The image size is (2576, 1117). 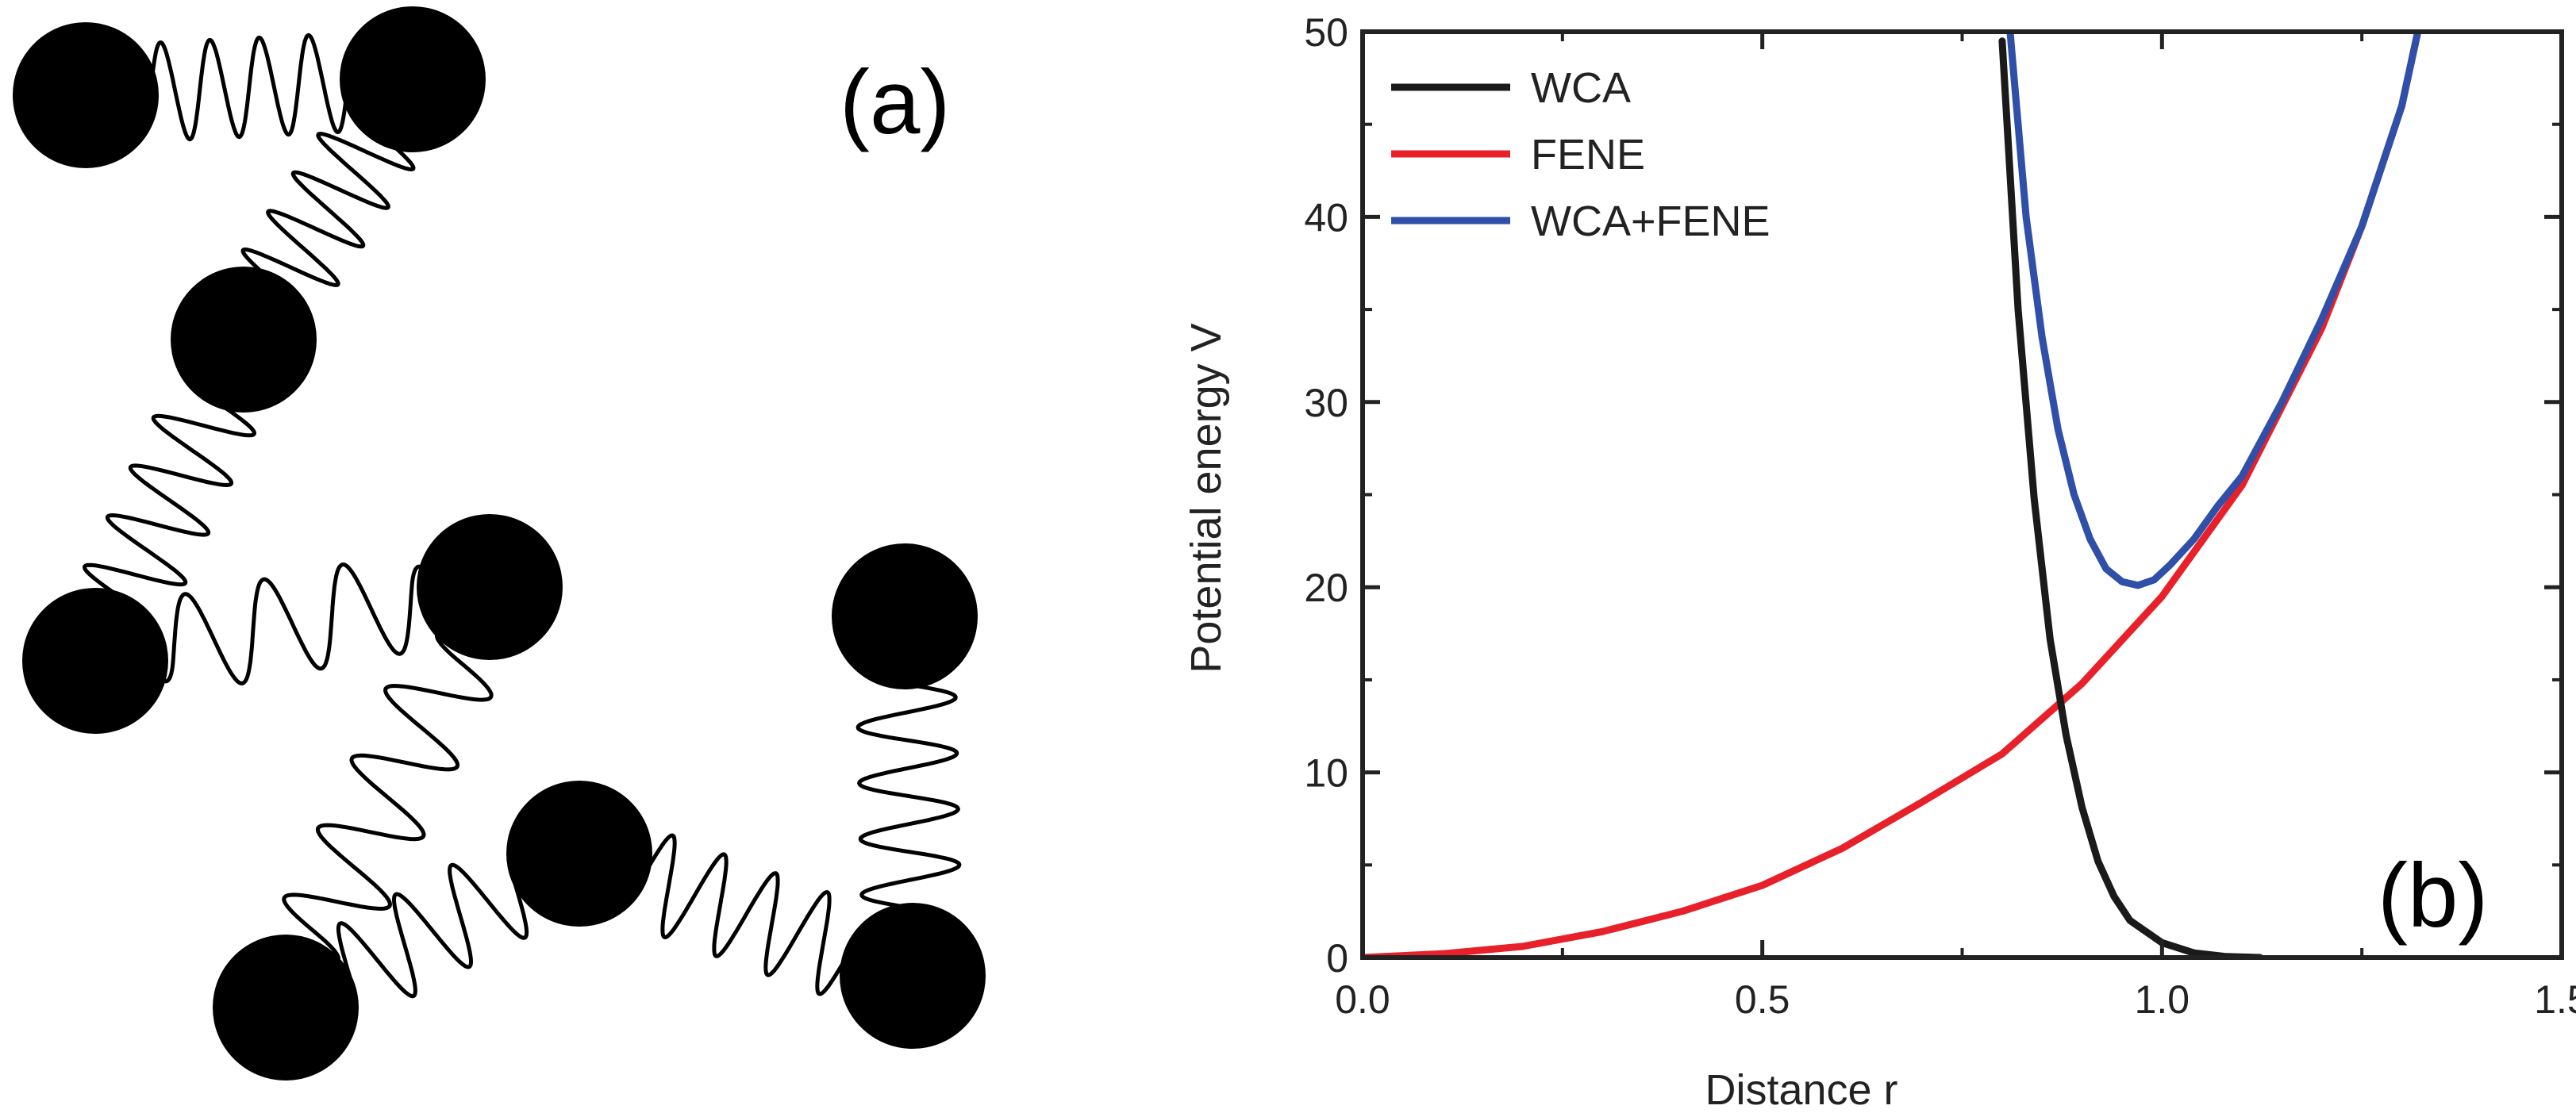 I want to click on x-tick-label: 1.5, so click(x=2555, y=999).